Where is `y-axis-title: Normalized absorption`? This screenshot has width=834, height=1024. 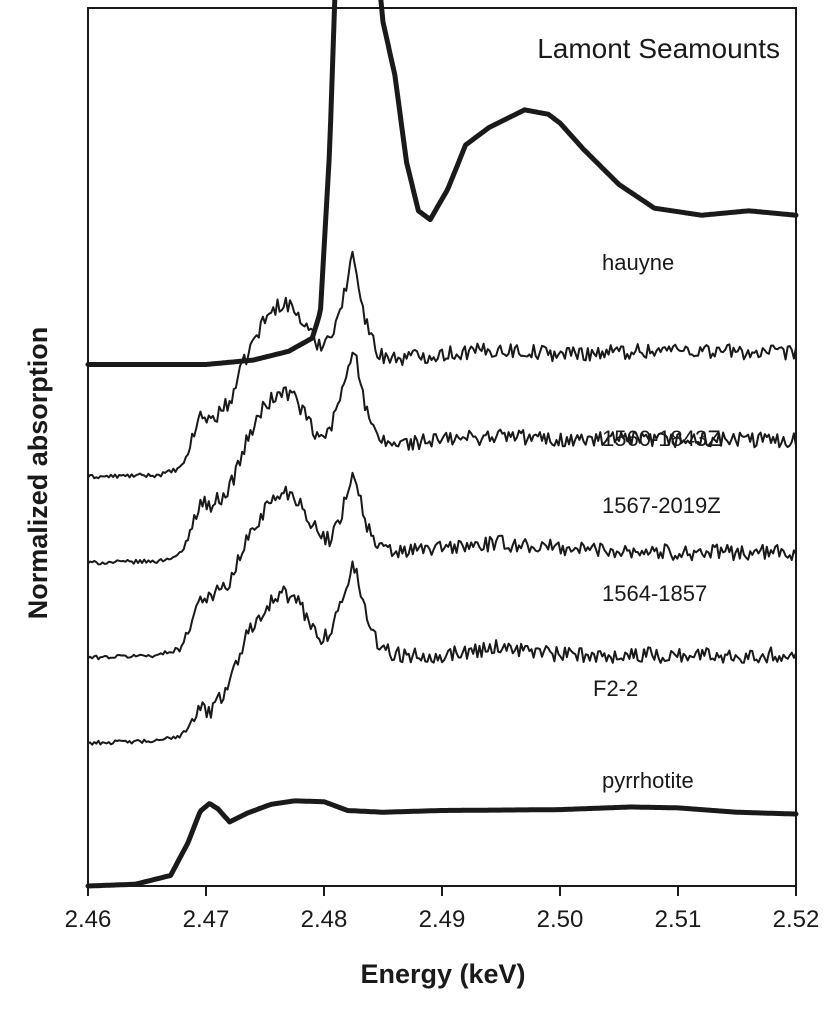
y-axis-title: Normalized absorption is located at coordinates (38, 473).